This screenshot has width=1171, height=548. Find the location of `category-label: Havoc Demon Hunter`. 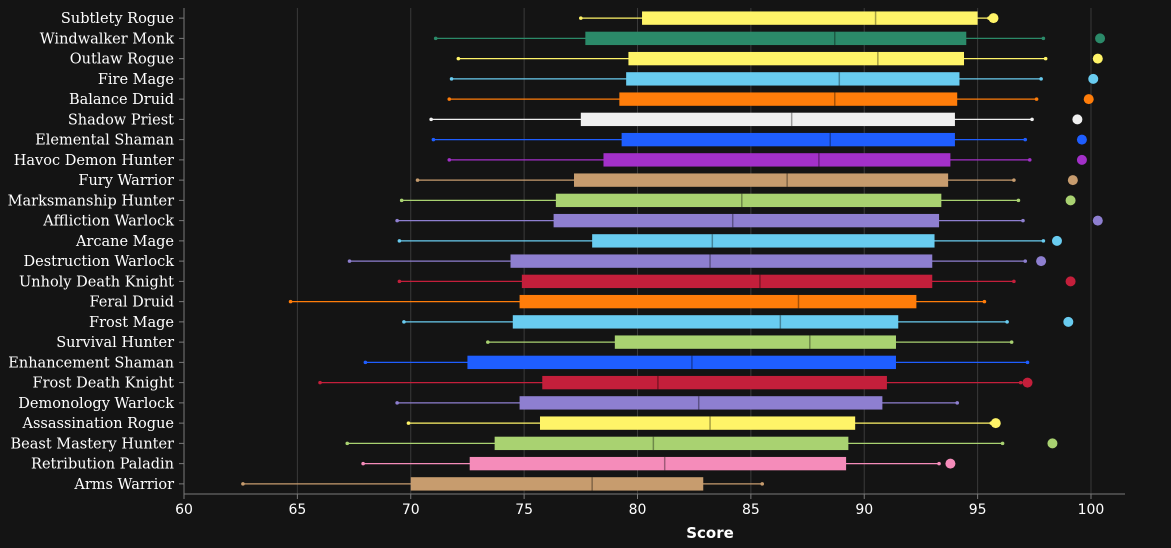

category-label: Havoc Demon Hunter is located at coordinates (94, 161).